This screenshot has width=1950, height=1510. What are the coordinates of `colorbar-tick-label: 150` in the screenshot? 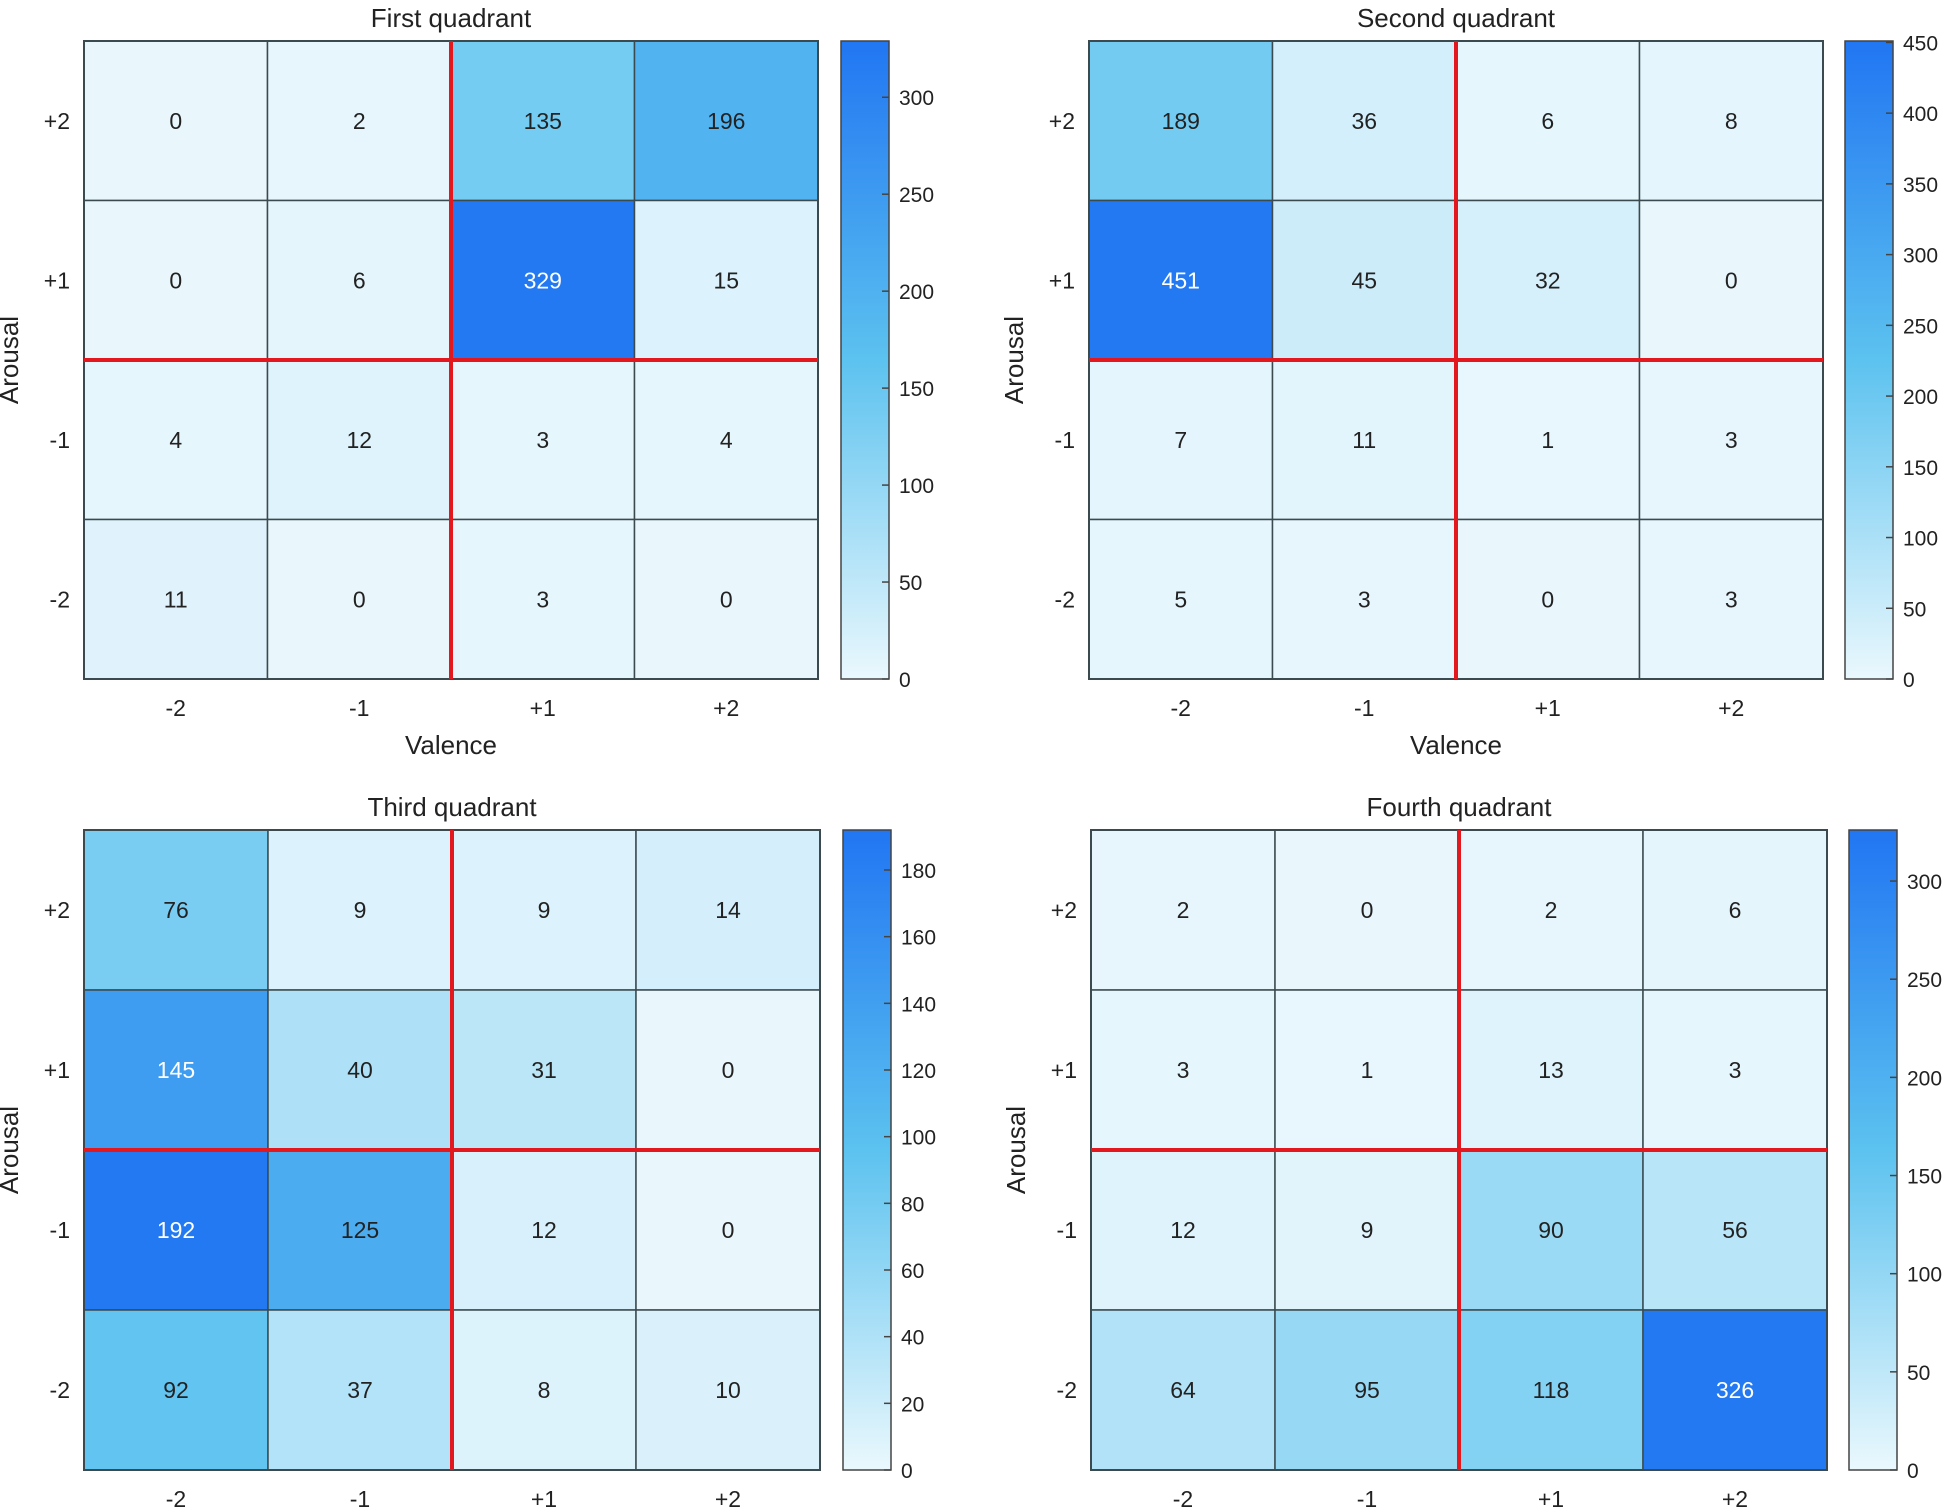 It's located at (916, 389).